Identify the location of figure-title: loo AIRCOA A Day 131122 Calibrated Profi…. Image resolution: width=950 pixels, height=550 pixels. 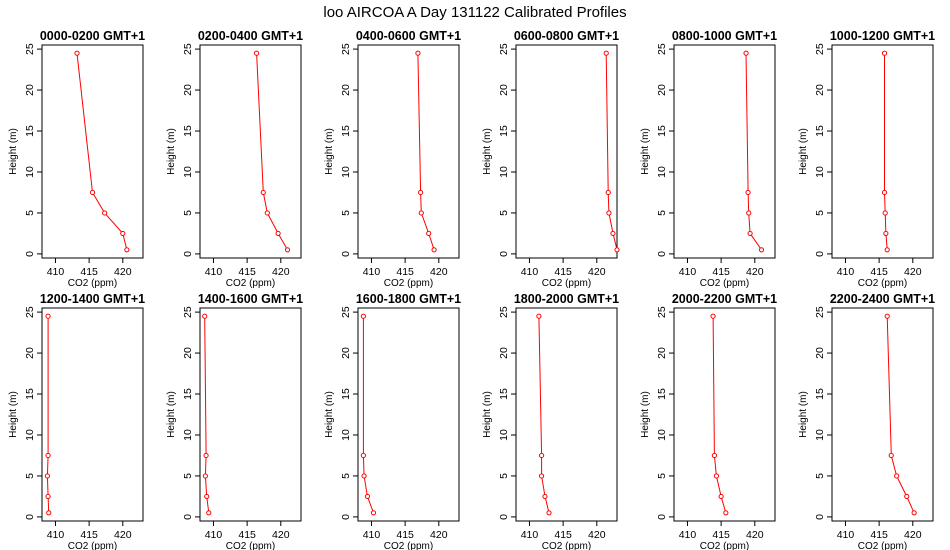
(474, 12).